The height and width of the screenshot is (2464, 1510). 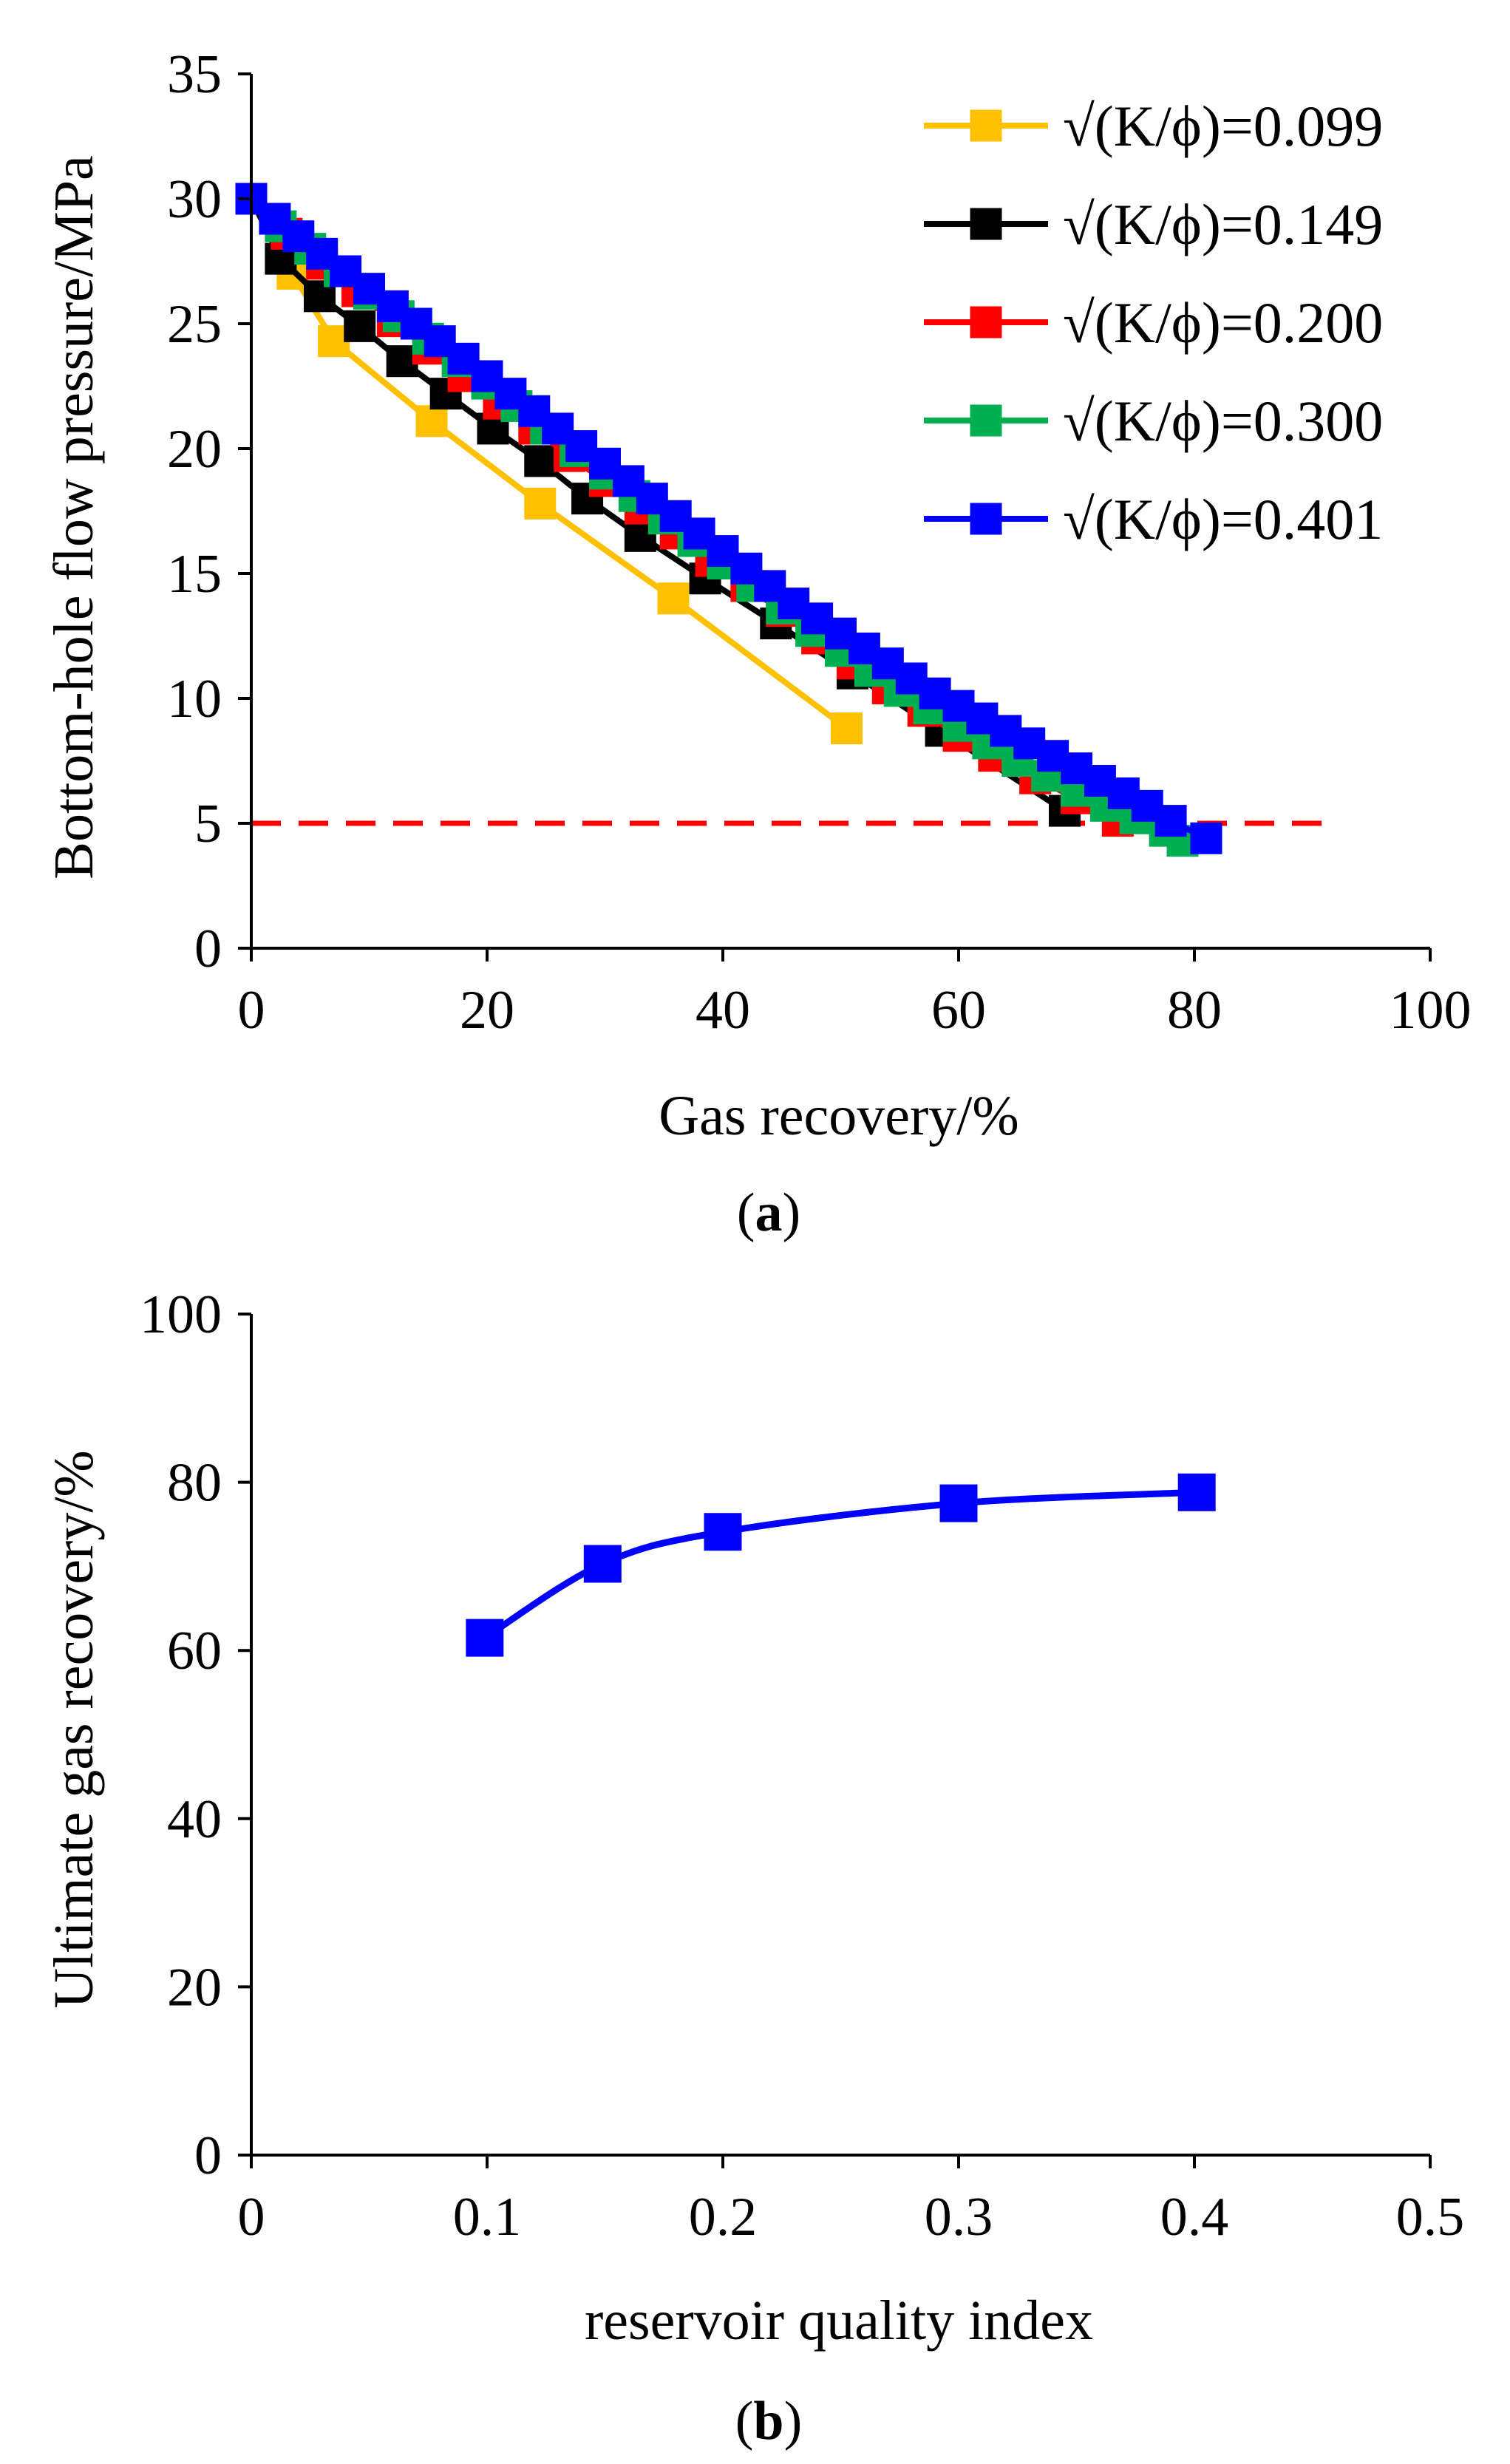 What do you see at coordinates (208, 824) in the screenshot?
I see `a-y-tick-label: 5` at bounding box center [208, 824].